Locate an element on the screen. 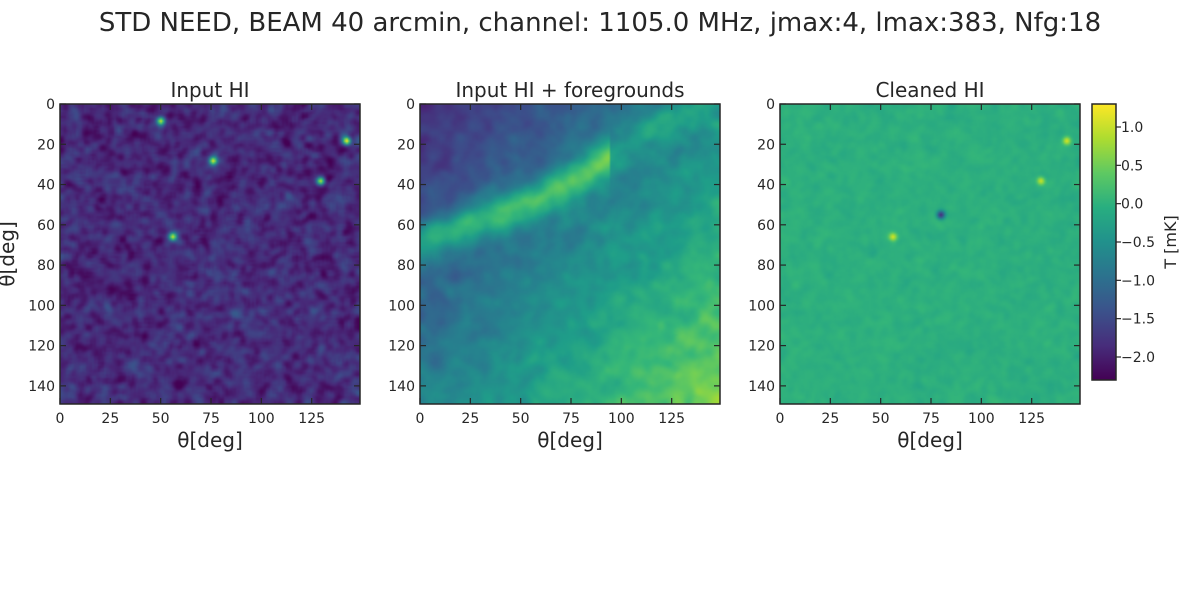  colorbar-tick-label: −2.0 is located at coordinates (1138, 358).